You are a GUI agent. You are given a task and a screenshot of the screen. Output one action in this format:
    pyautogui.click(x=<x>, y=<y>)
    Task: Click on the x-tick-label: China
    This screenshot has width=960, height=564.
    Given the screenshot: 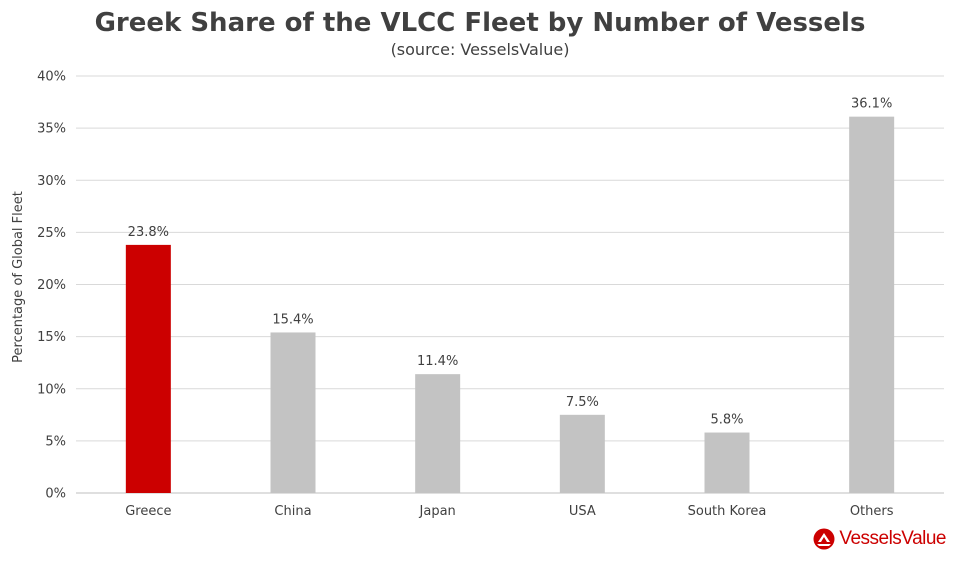 What is the action you would take?
    pyautogui.click(x=292, y=511)
    